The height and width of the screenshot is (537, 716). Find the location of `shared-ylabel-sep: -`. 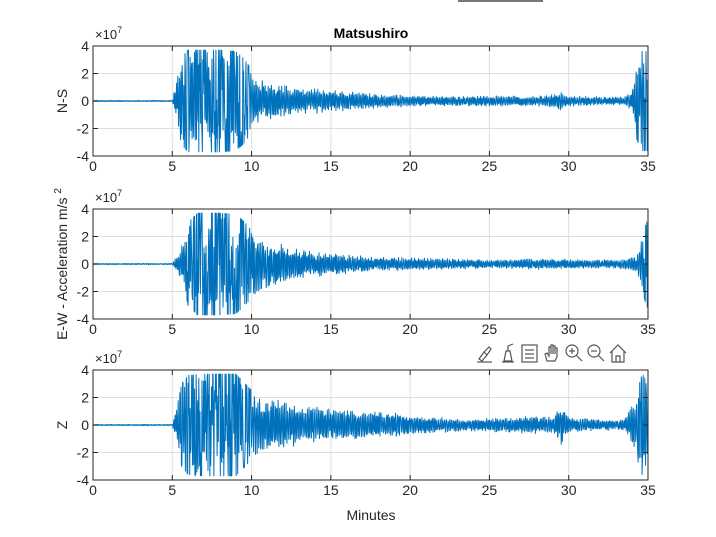

shared-ylabel-sep: - is located at coordinates (62, 305).